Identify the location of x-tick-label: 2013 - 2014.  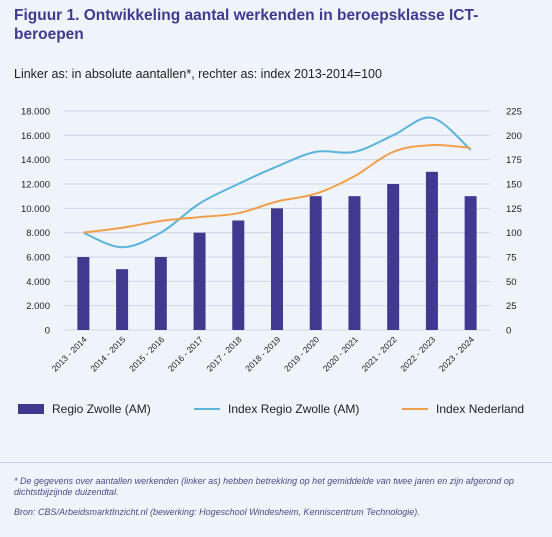
(69, 353).